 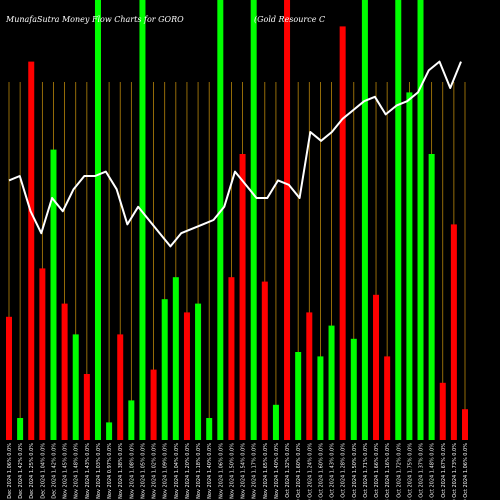 I want to click on x-tick-label: Mon 18 Nov 2024 1.02% 0.0%, so click(x=155, y=471).